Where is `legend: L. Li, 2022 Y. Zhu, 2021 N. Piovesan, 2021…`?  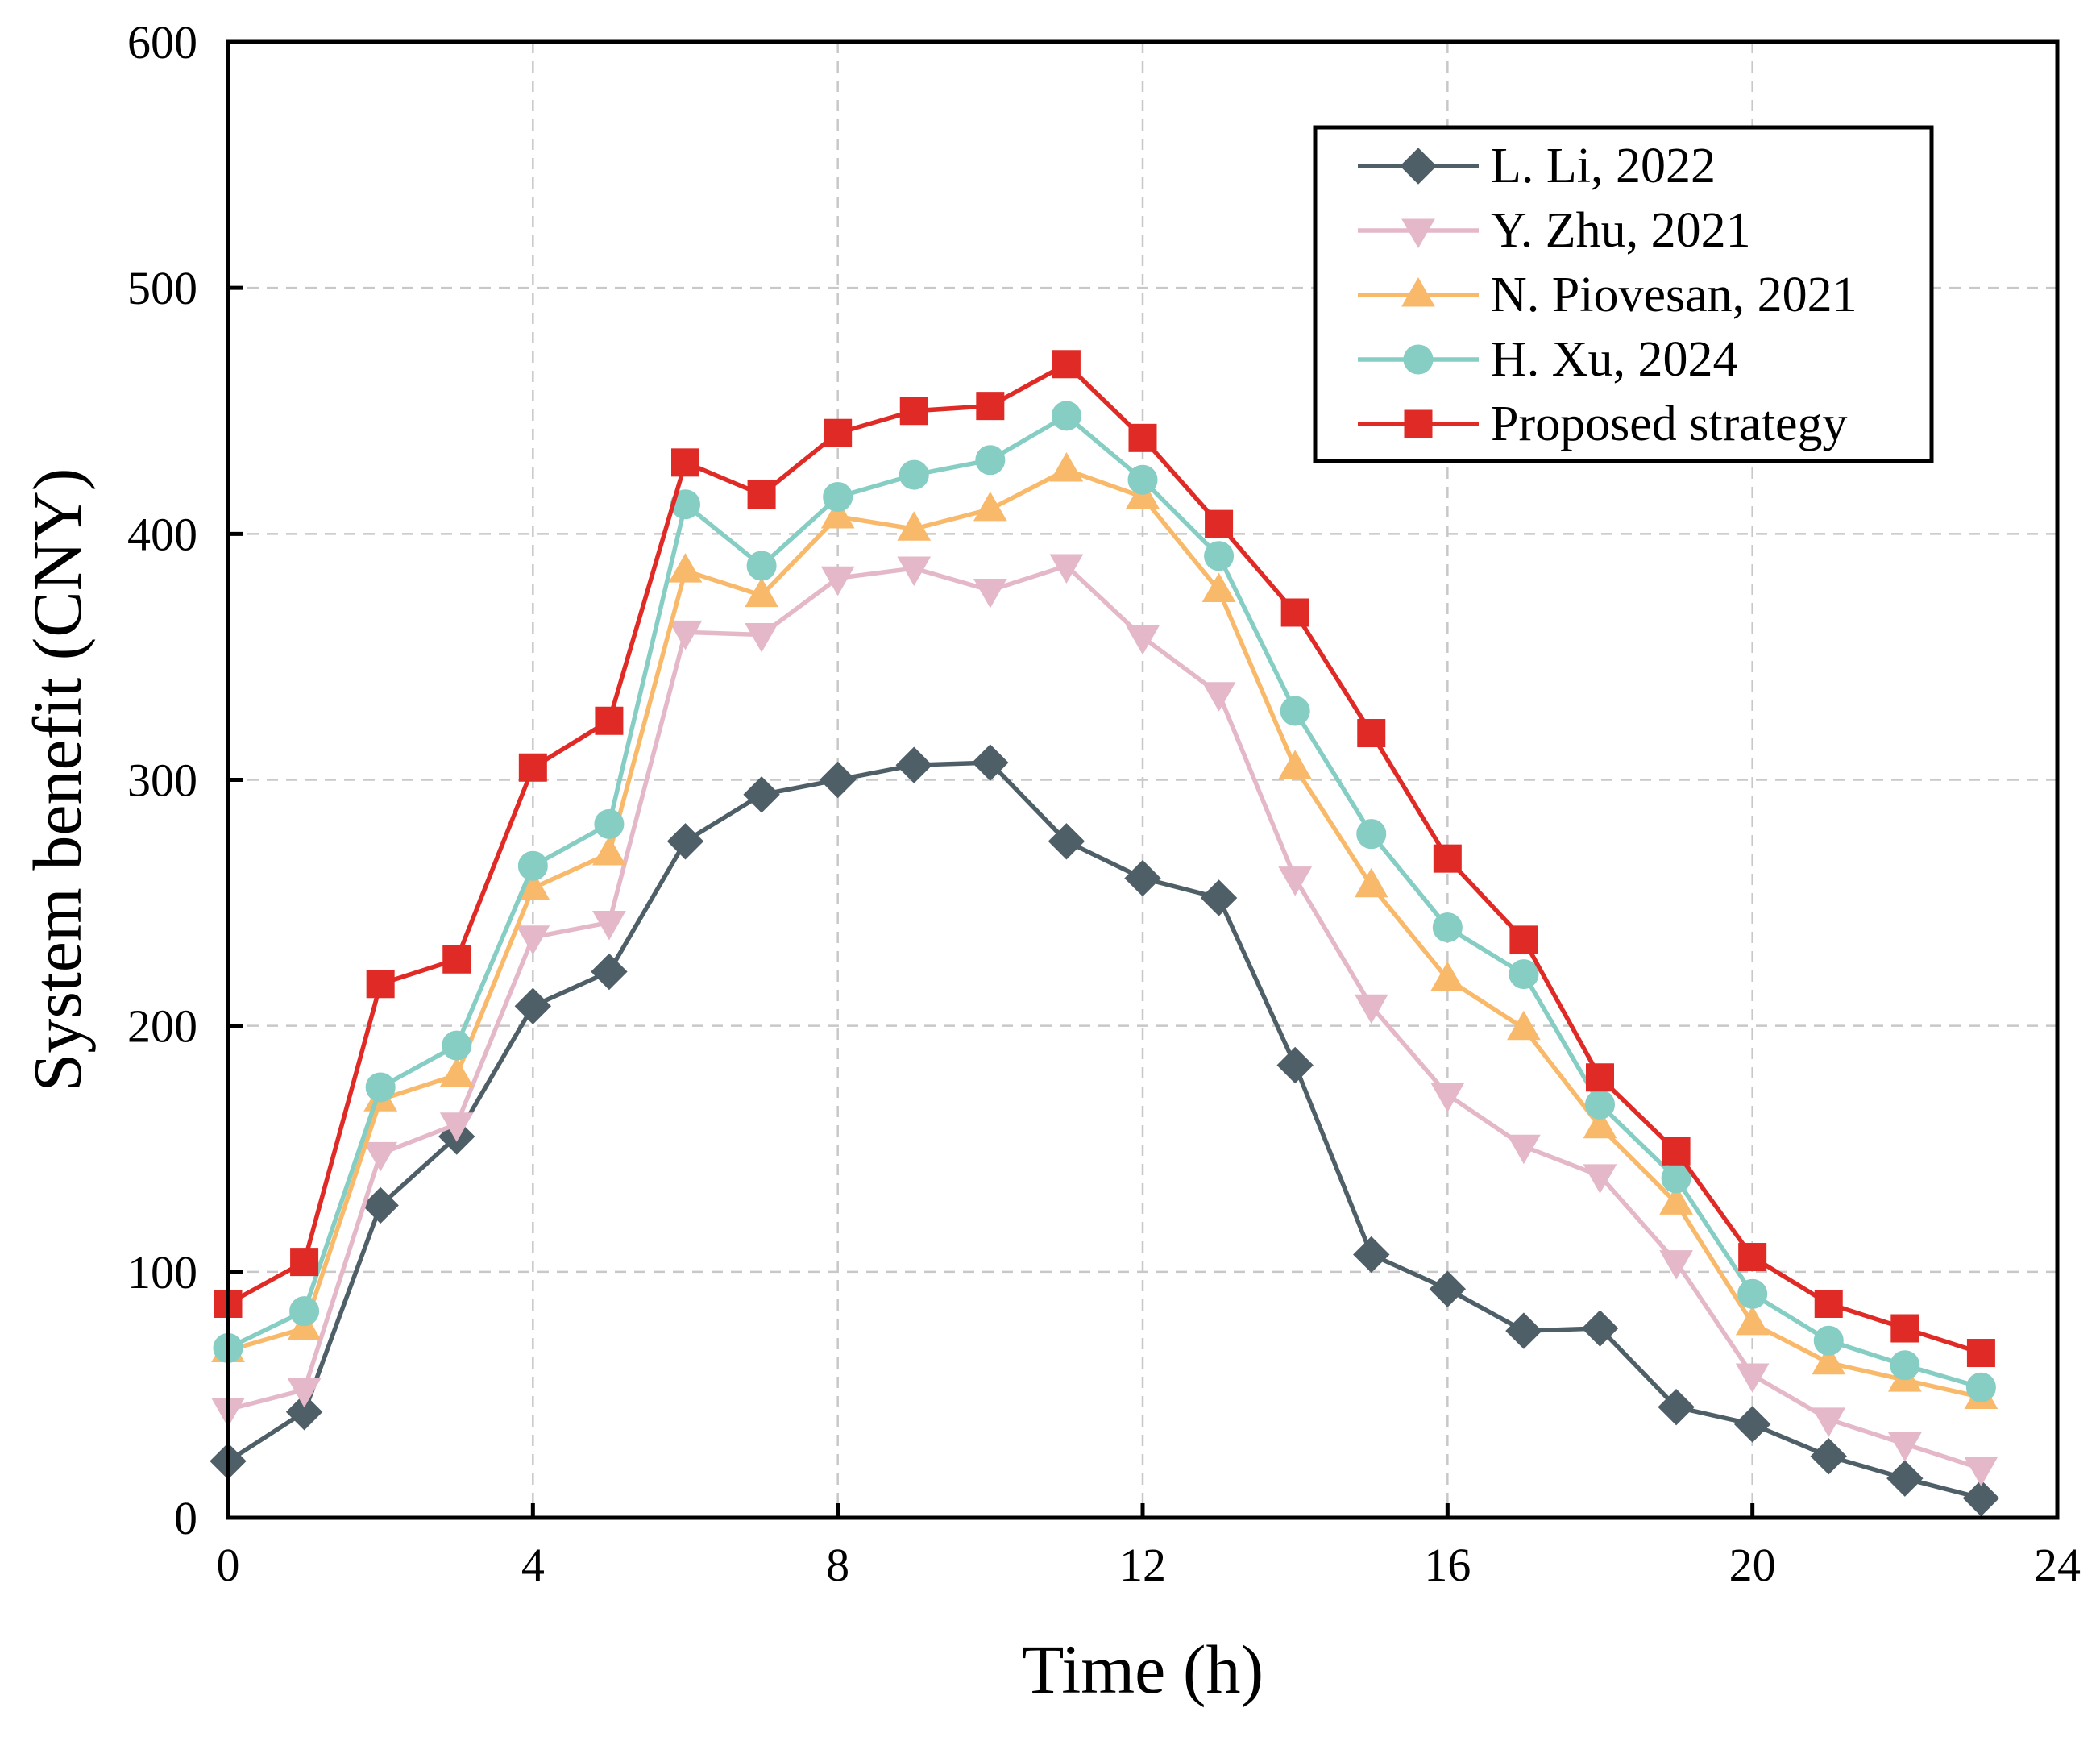
legend: L. Li, 2022 Y. Zhu, 2021 N. Piovesan, 2021… is located at coordinates (1624, 294).